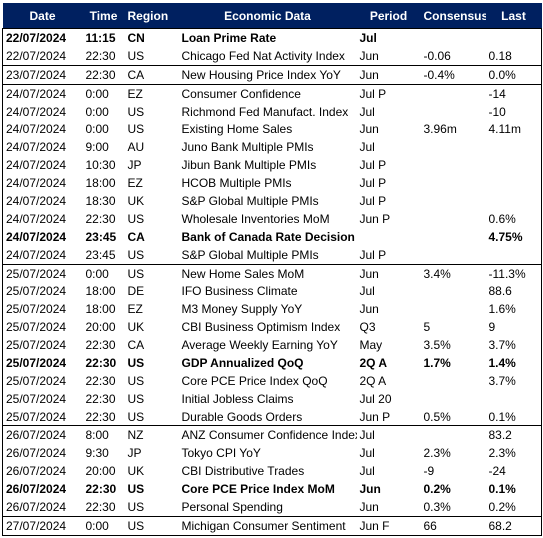 The height and width of the screenshot is (538, 543). What do you see at coordinates (502, 309) in the screenshot?
I see `cell-last: 1.6%` at bounding box center [502, 309].